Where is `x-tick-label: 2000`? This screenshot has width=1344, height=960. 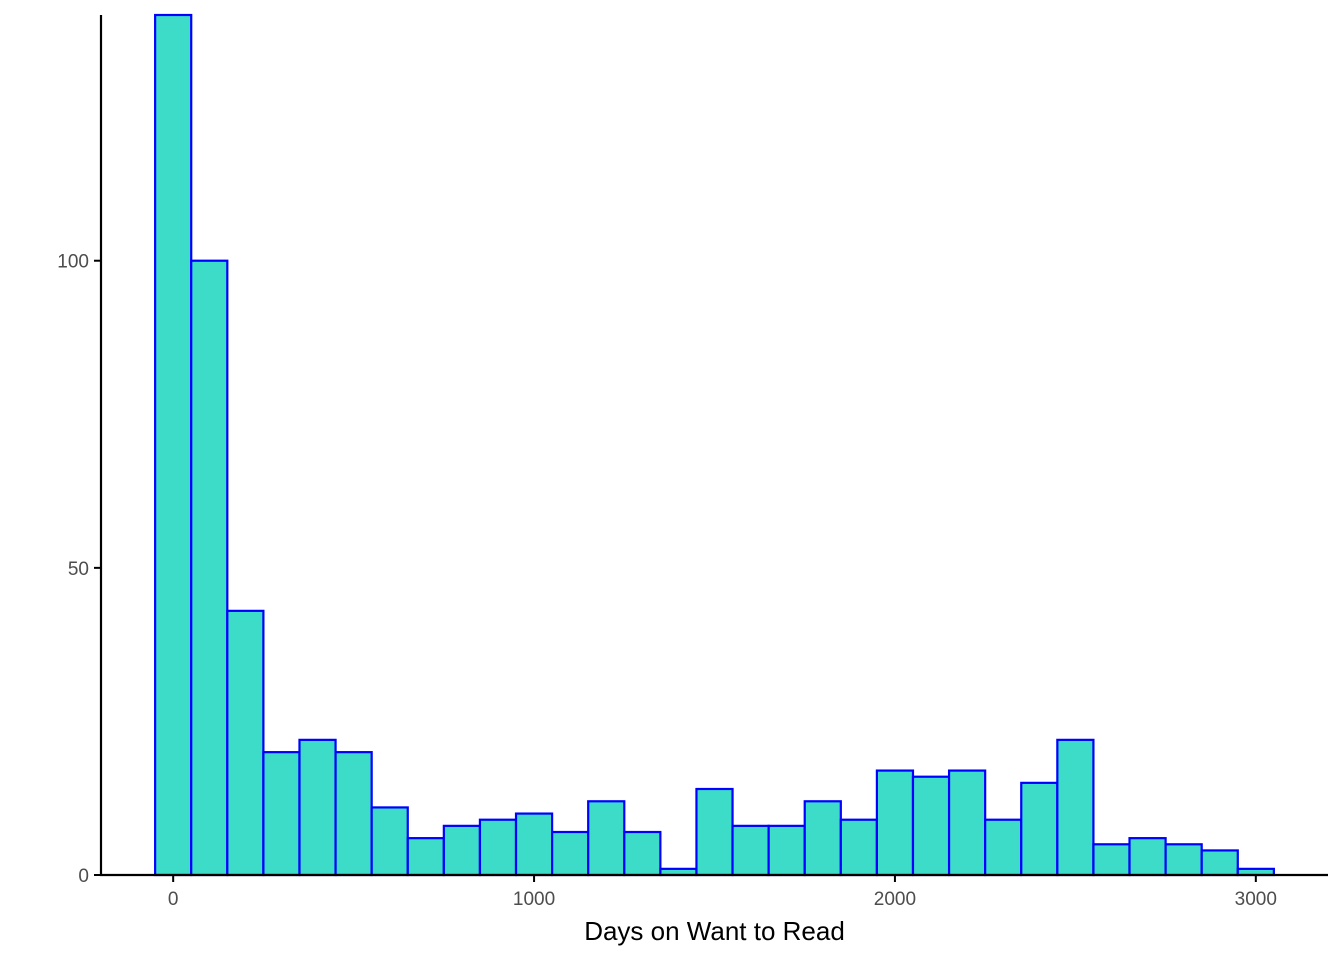 x-tick-label: 2000 is located at coordinates (895, 899).